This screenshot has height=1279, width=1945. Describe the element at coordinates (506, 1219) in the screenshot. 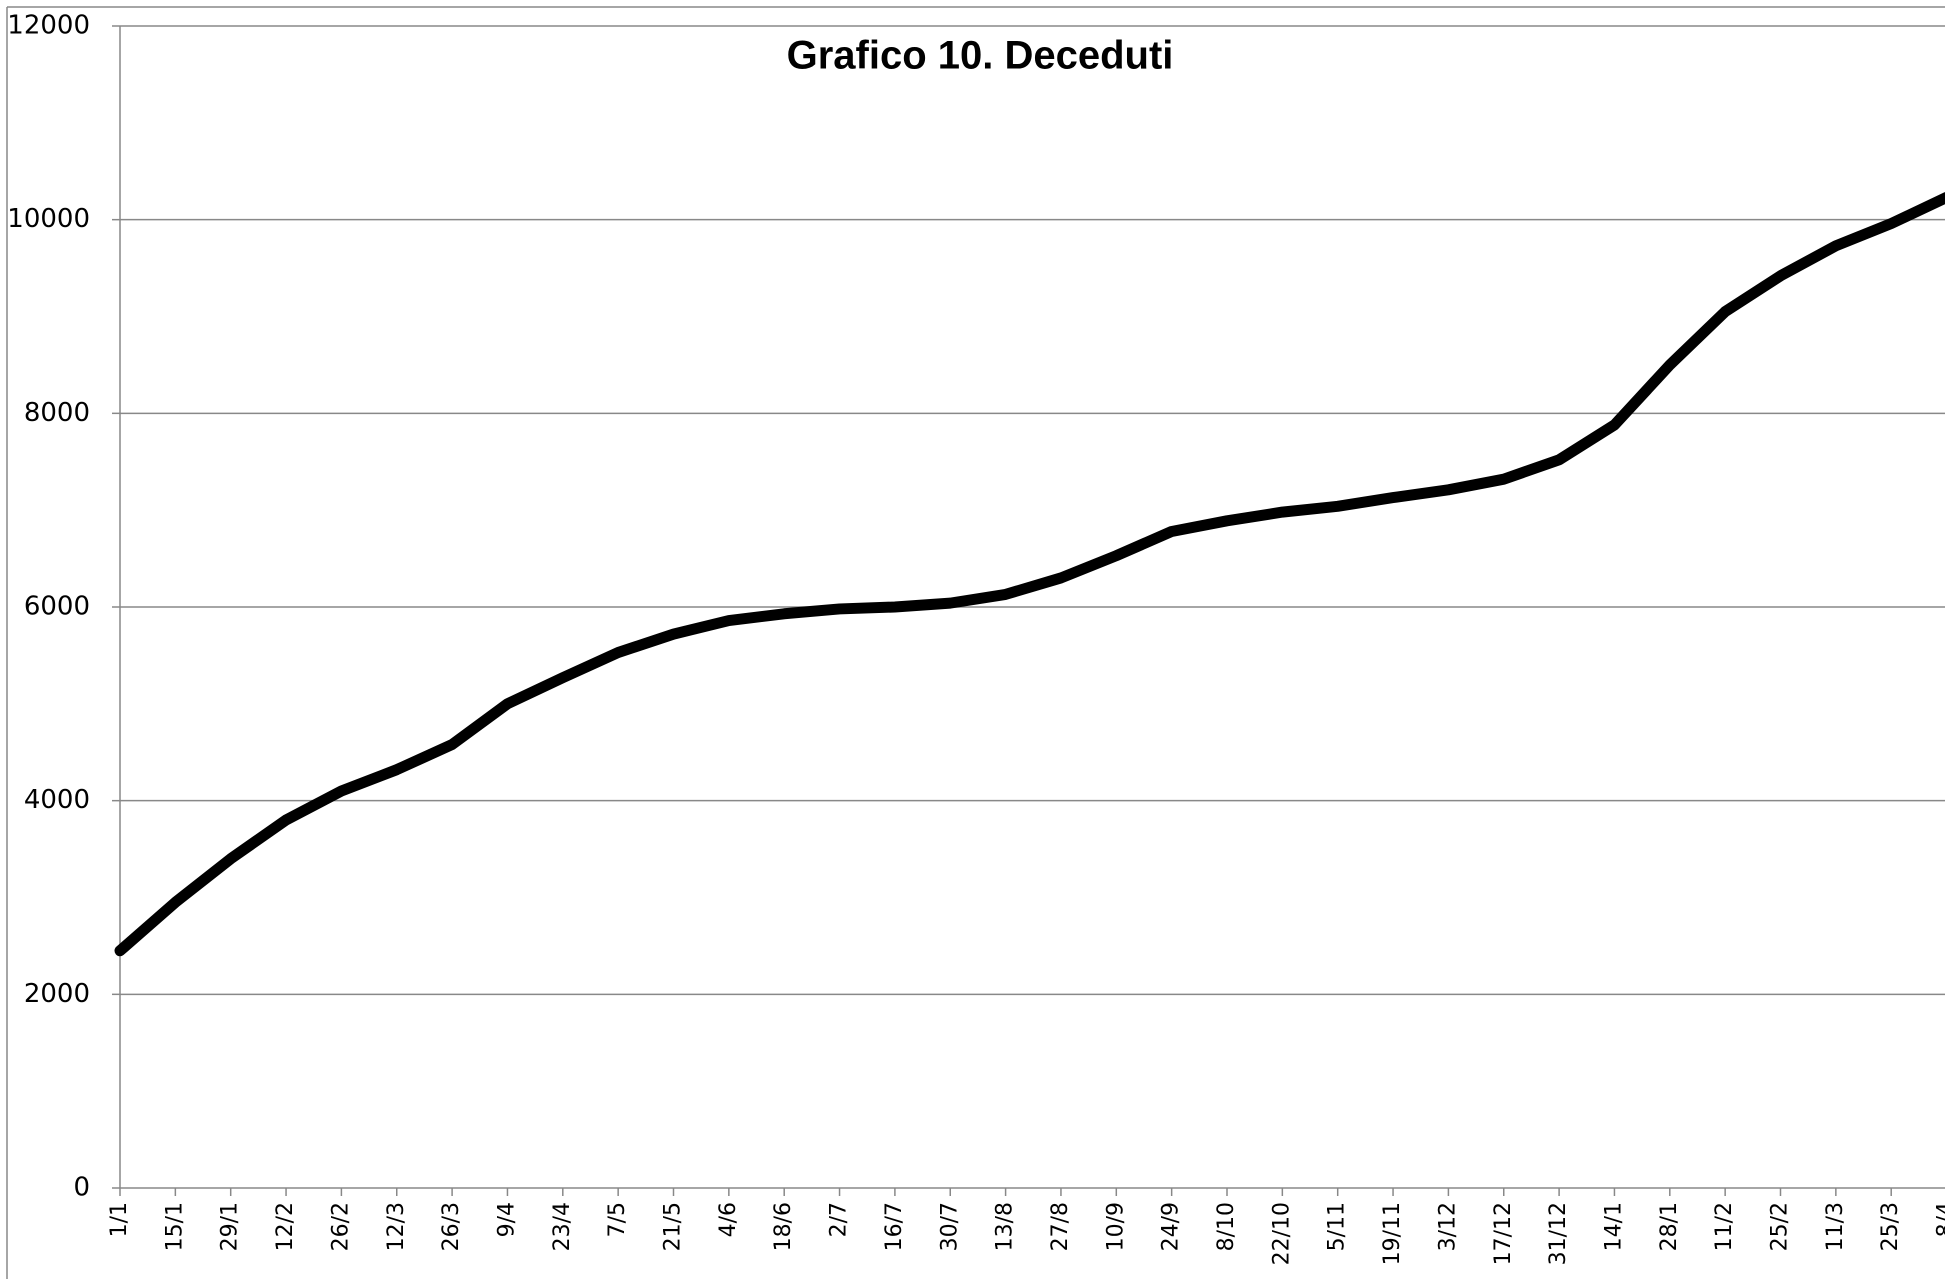

I see `x-tick-label: 9/4` at that location.